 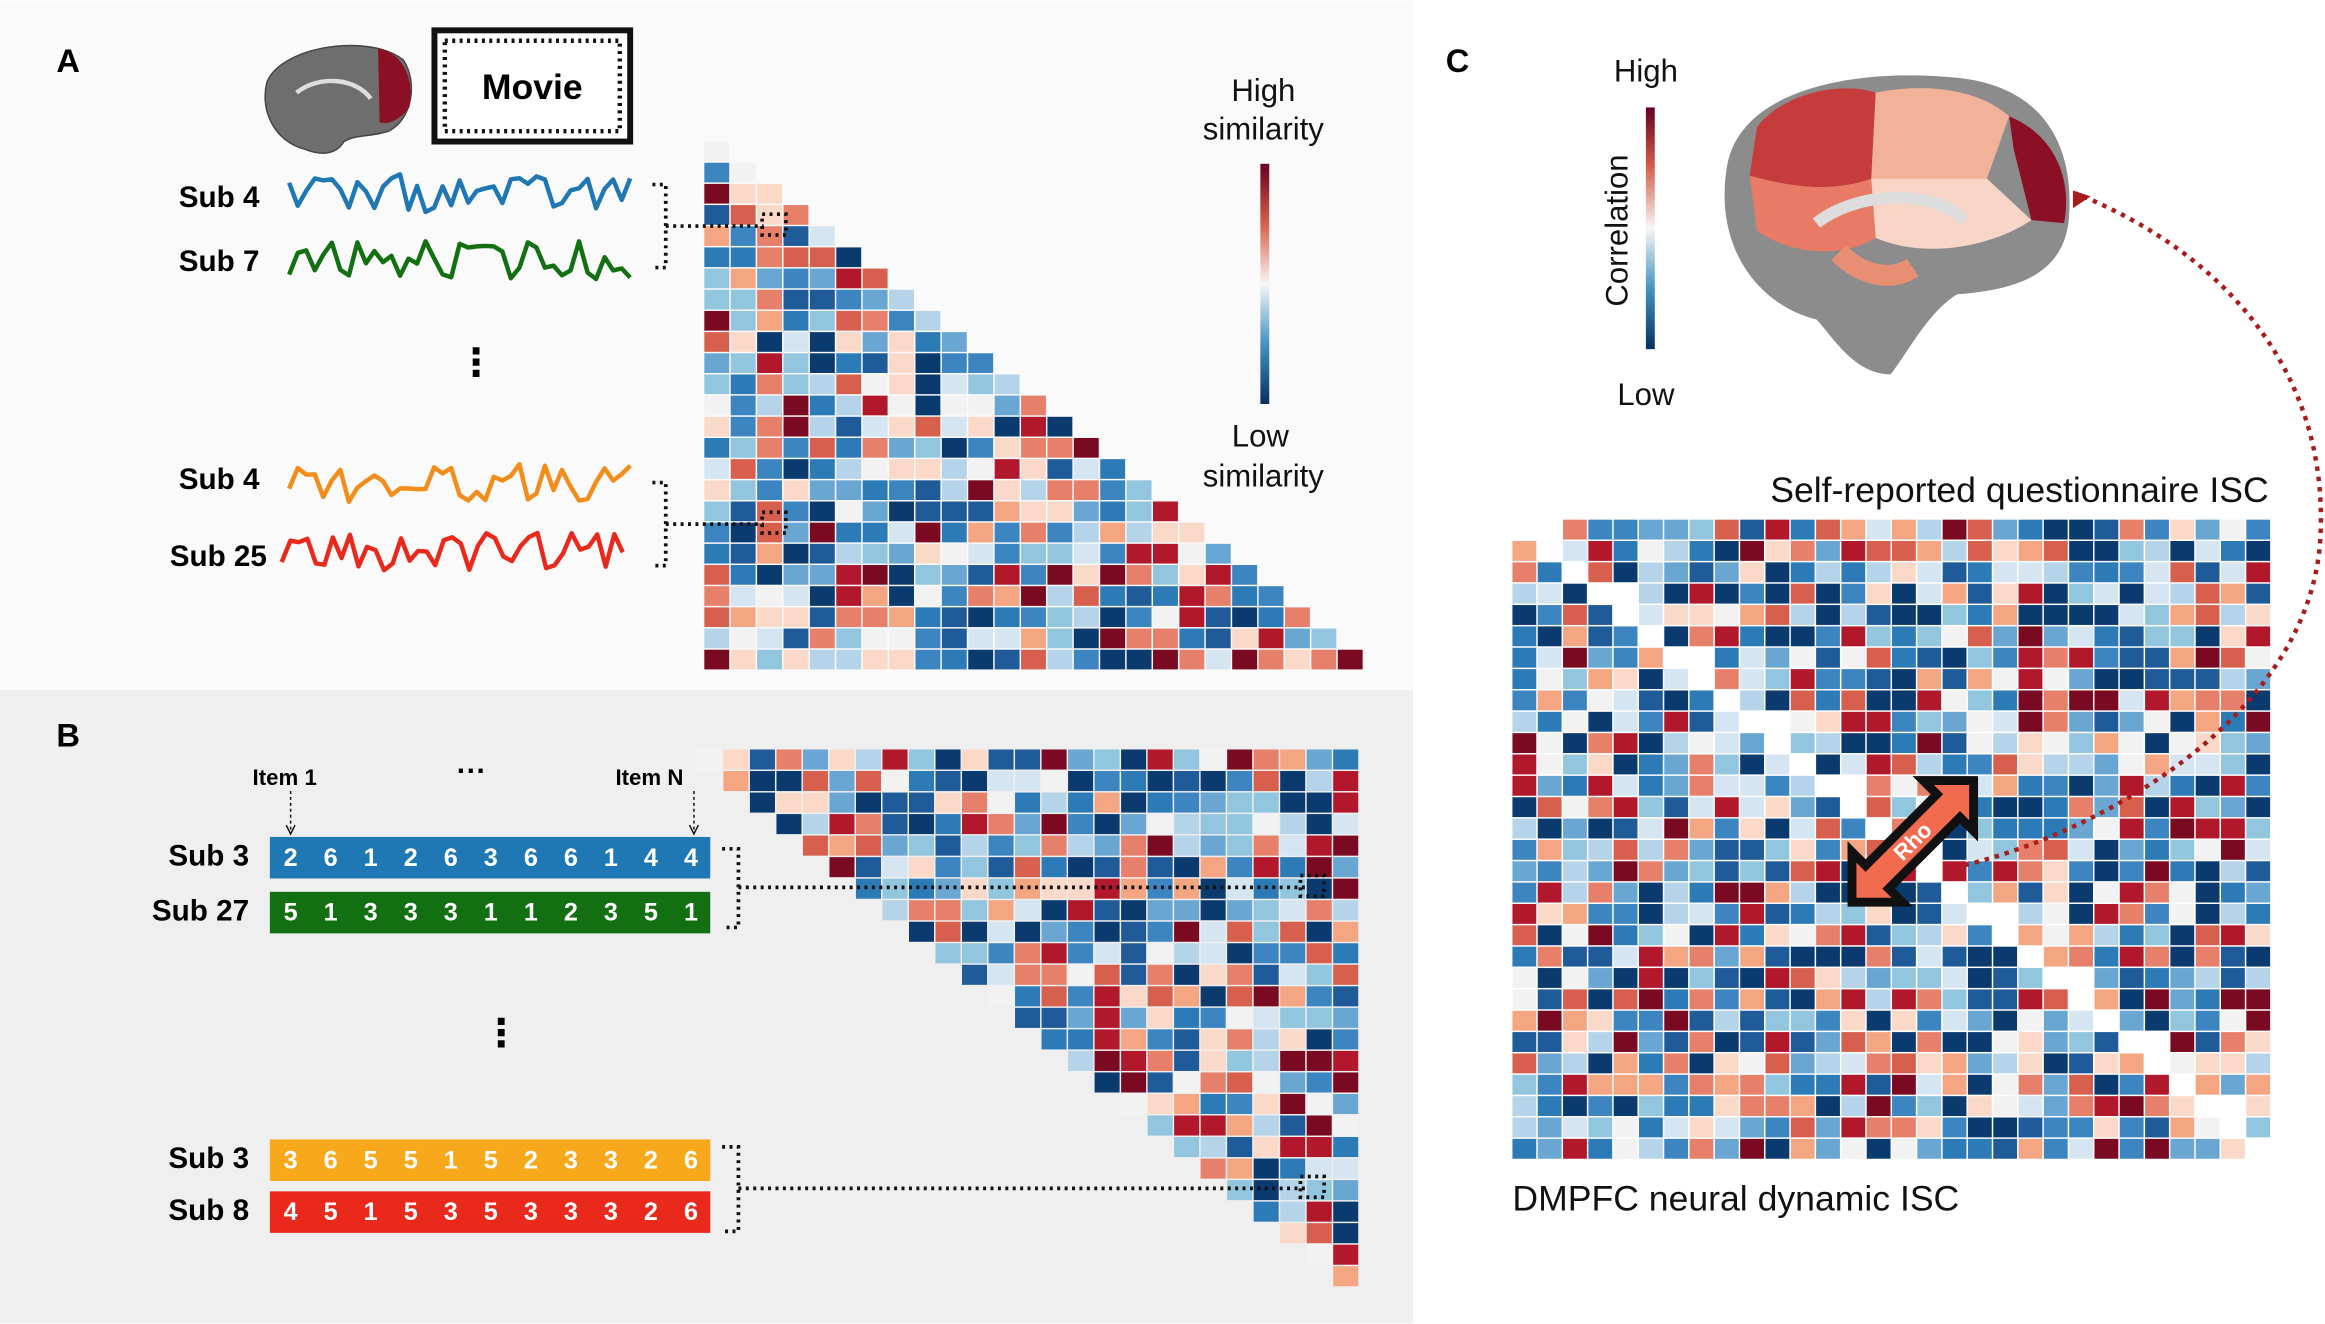 What do you see at coordinates (492, 830) in the screenshot?
I see `item-arrowhead` at bounding box center [492, 830].